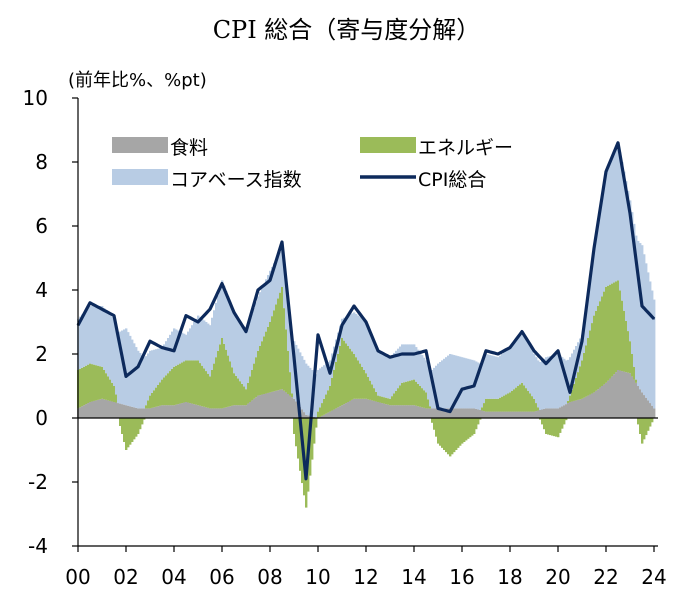 The height and width of the screenshot is (603, 693). Describe the element at coordinates (465, 148) in the screenshot. I see `legend-label: エネルギー` at that location.